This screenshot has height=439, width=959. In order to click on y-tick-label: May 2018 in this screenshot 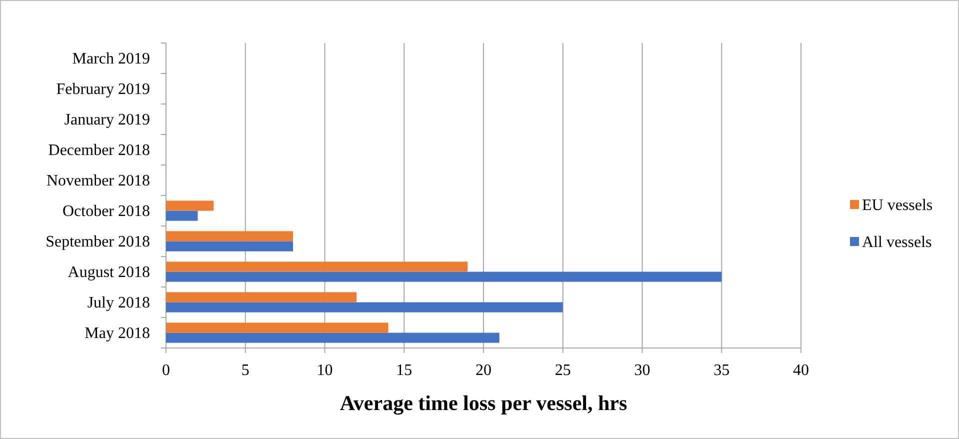, I will do `click(117, 333)`.